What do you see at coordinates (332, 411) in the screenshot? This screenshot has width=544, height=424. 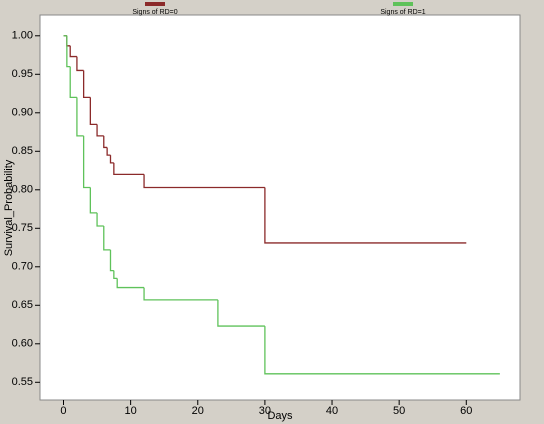 I see `x-tick-label: 40` at bounding box center [332, 411].